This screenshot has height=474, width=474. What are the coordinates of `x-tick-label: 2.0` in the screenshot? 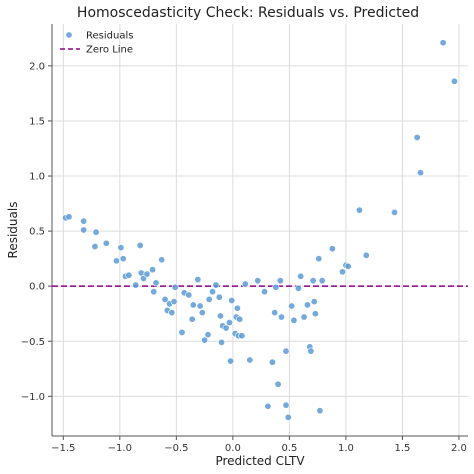 It's located at (459, 448).